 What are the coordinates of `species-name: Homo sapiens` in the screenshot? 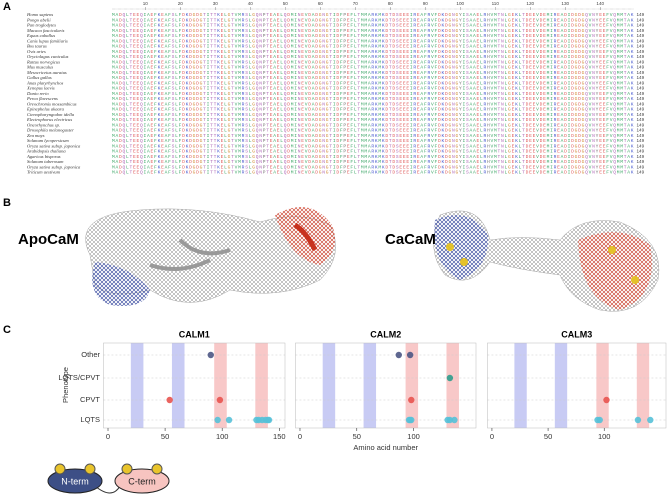 It's located at (39, 14).